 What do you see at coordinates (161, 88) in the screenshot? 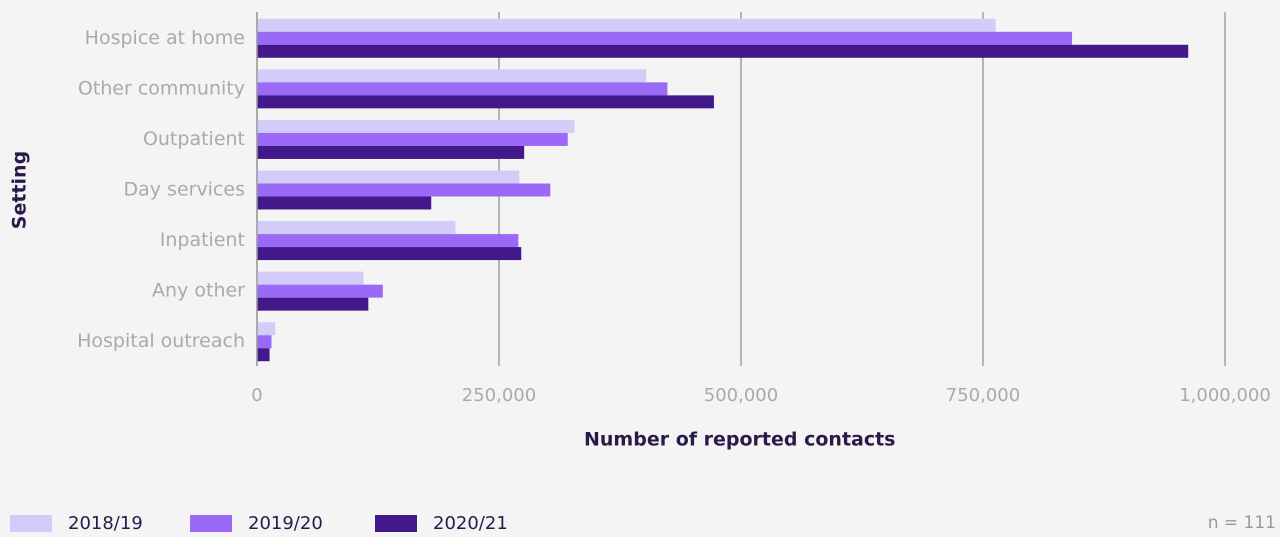
I see `y-tick-label: Other community` at bounding box center [161, 88].